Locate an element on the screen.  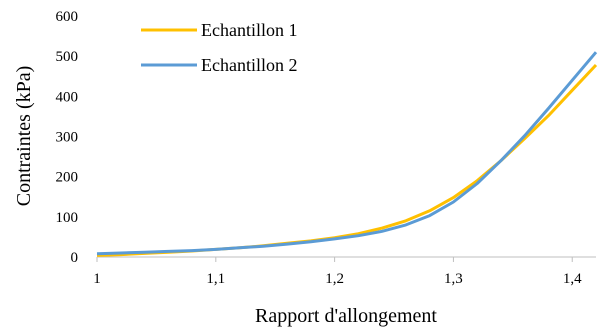
x-tick-label: 1,2 is located at coordinates (334, 279).